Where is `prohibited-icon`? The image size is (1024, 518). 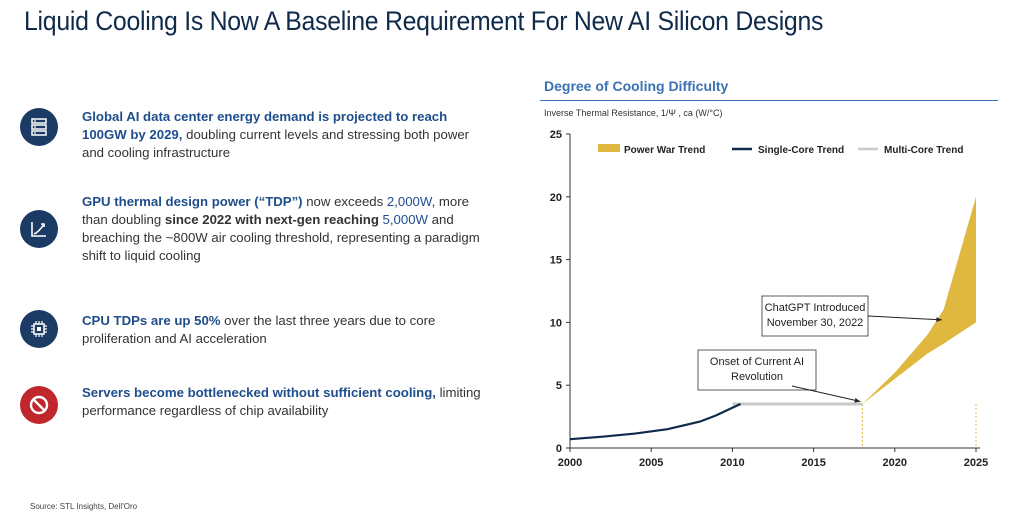 prohibited-icon is located at coordinates (39, 405).